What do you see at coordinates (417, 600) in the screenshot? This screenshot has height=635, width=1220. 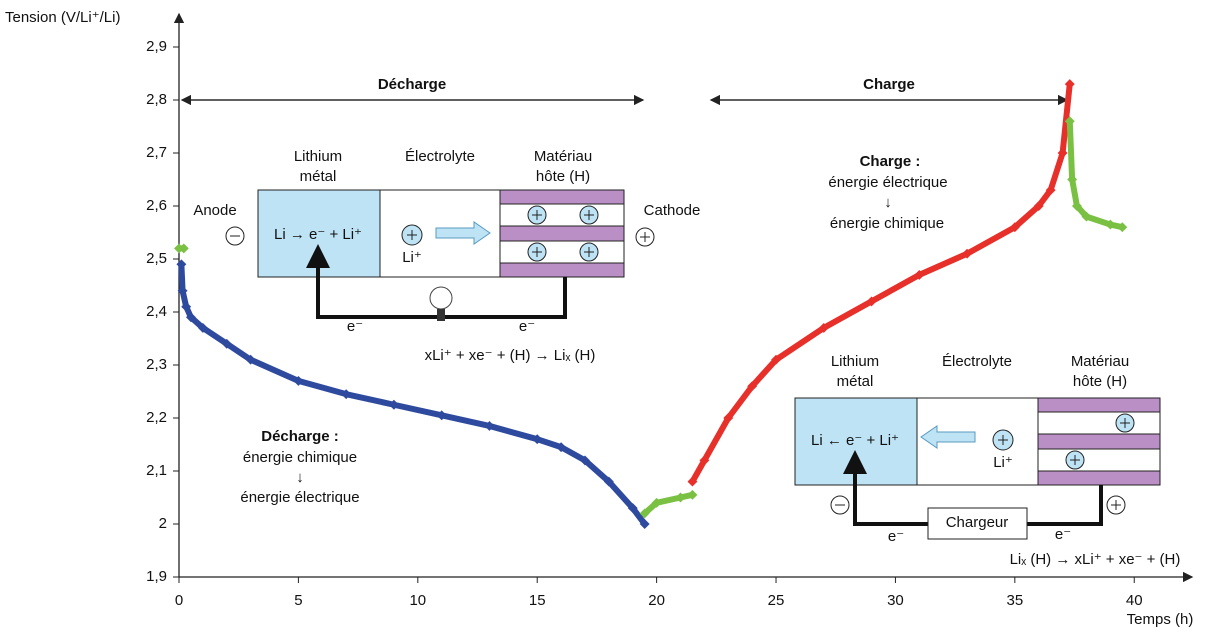 I see `x-tick-label: 10` at bounding box center [417, 600].